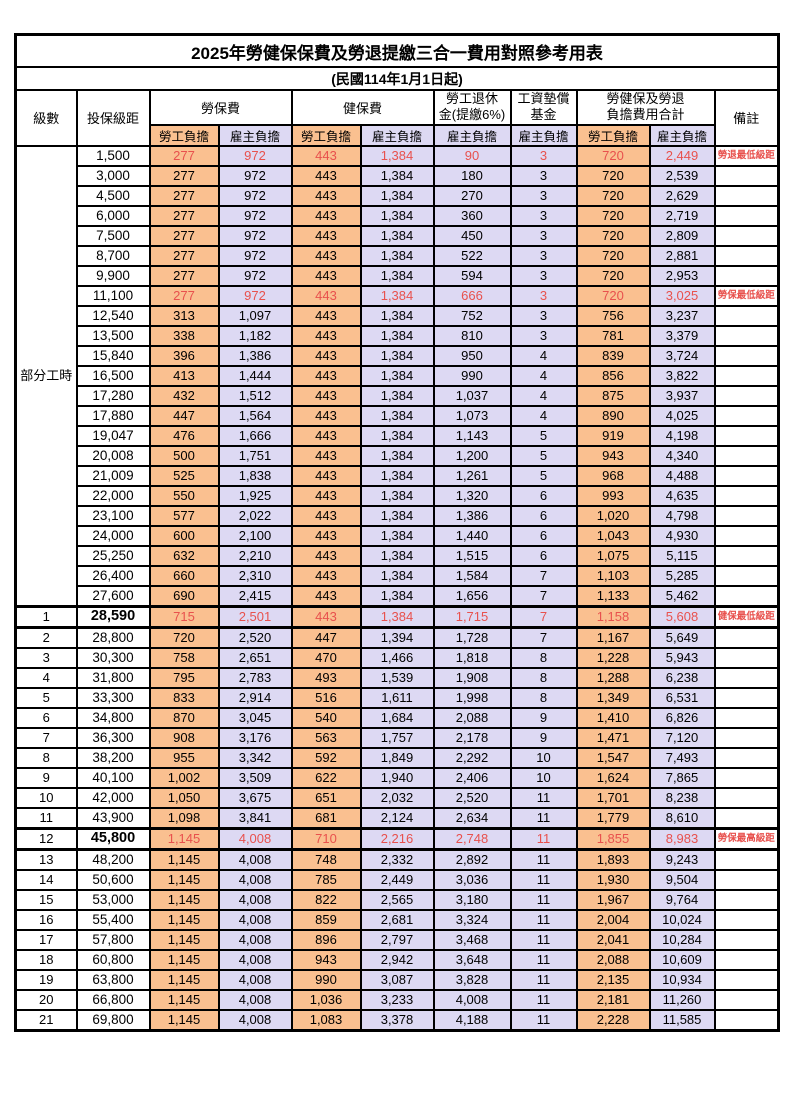 The width and height of the screenshot is (791, 1120). Describe the element at coordinates (255, 355) in the screenshot. I see `labor-employer-cell: 1,386` at that location.